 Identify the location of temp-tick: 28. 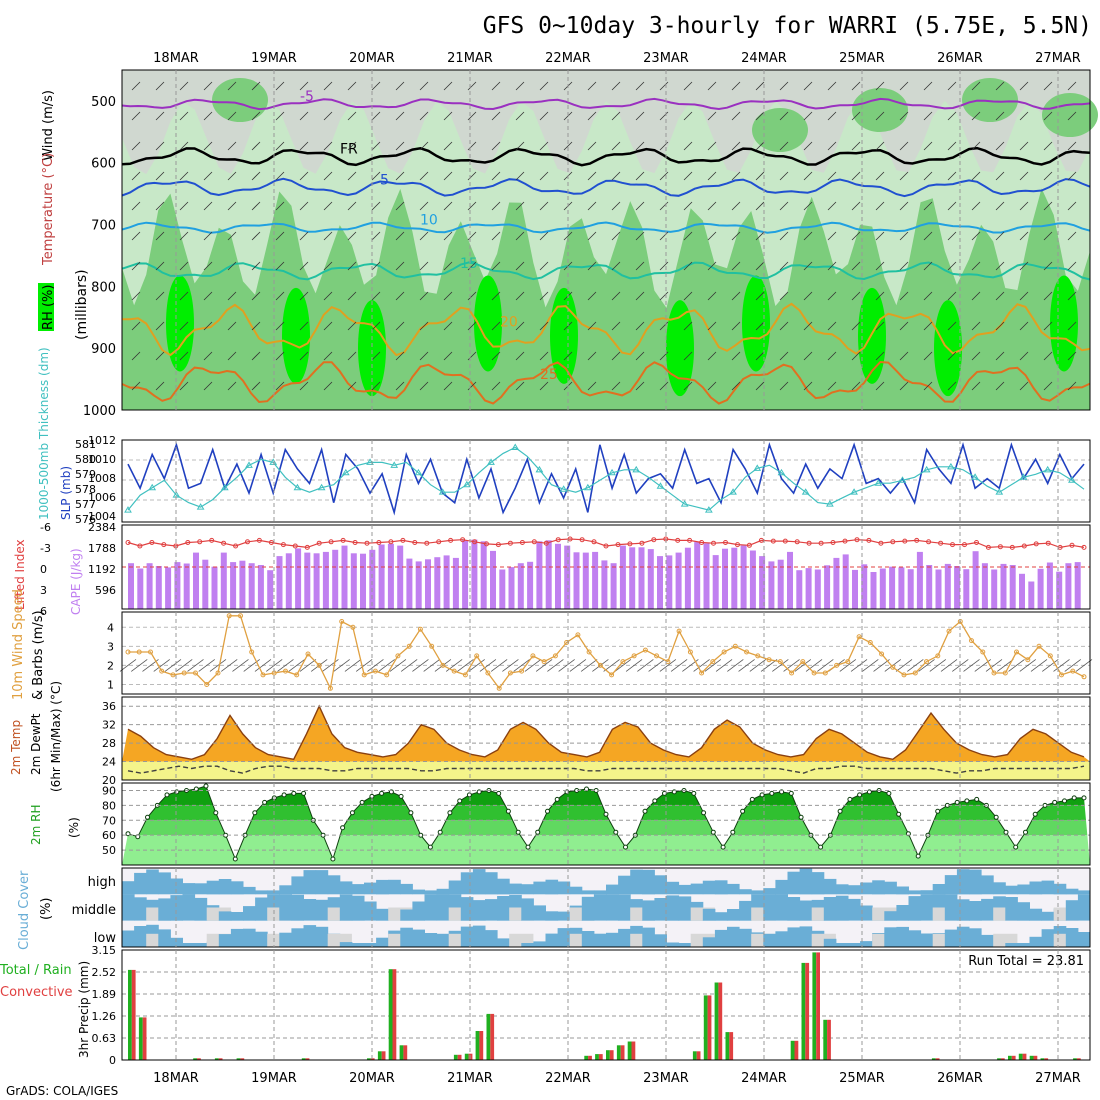
(109, 743).